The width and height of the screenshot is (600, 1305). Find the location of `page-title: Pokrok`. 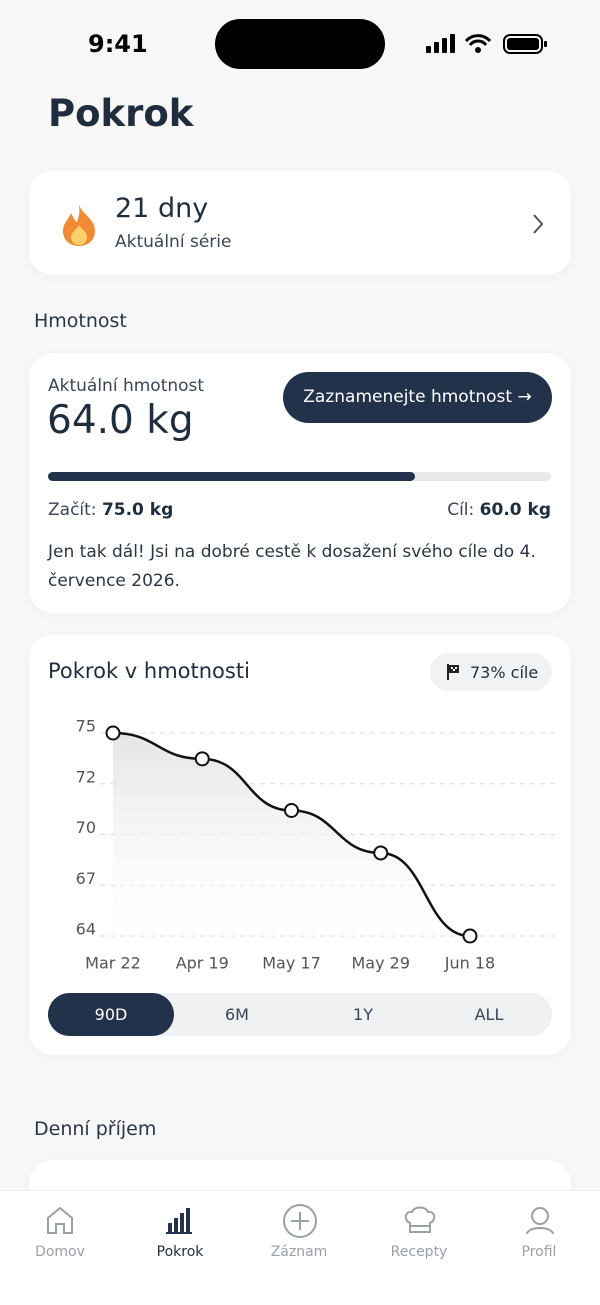

page-title: Pokrok is located at coordinates (121, 113).